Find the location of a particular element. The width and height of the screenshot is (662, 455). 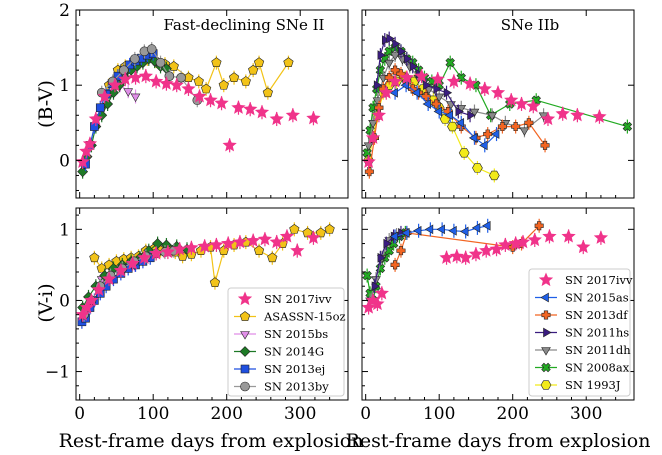

legend-label: SN 2015as is located at coordinates (597, 298).